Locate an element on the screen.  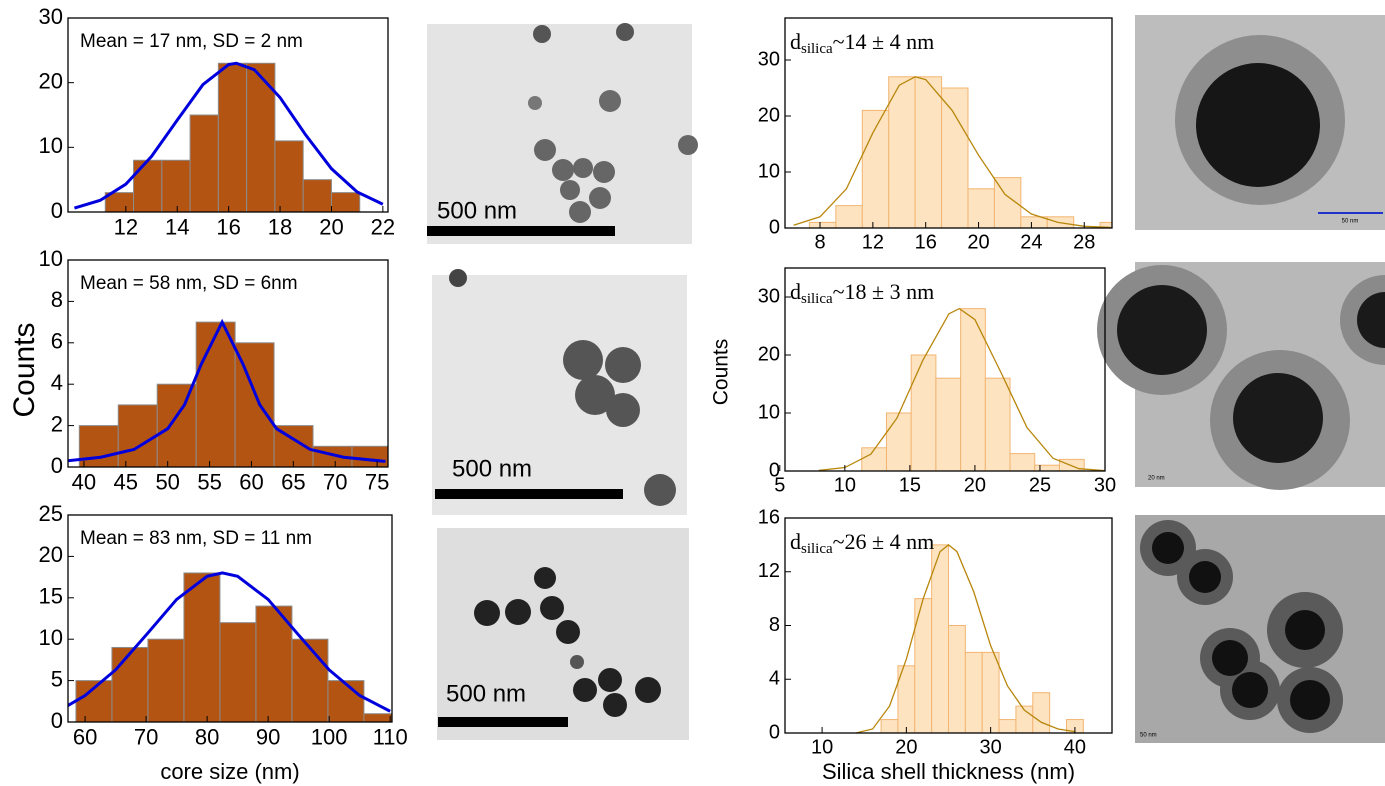
annotation: Mean = 58 nm, SD = 6nm is located at coordinates (189, 283).